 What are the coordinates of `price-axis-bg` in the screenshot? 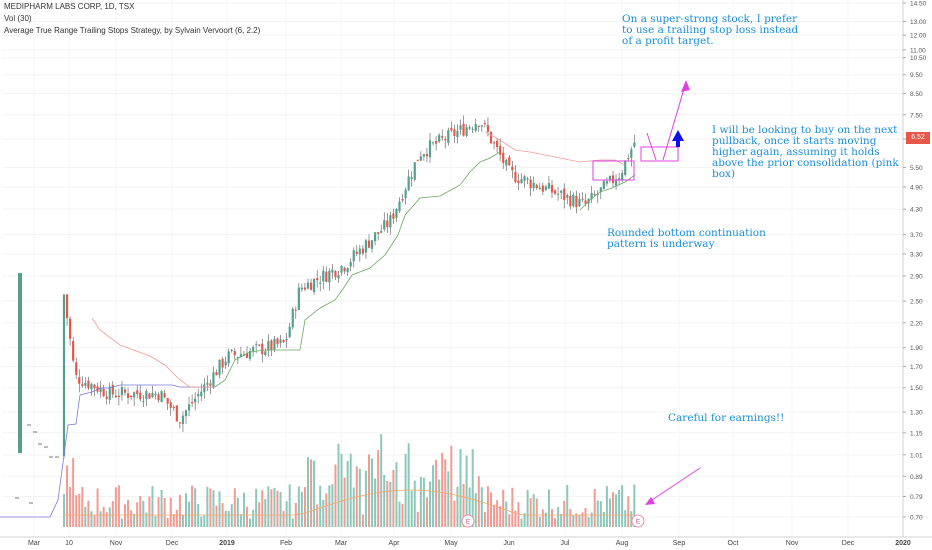 It's located at (917, 275).